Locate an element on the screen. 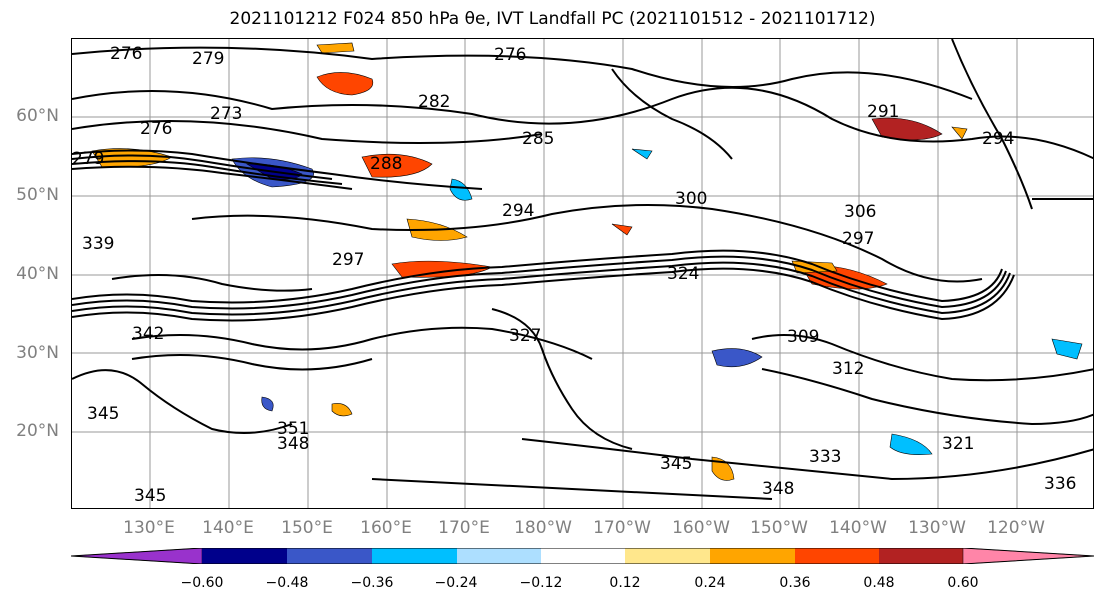 The height and width of the screenshot is (603, 1105). colorbar-tick: 0.48 is located at coordinates (879, 583).